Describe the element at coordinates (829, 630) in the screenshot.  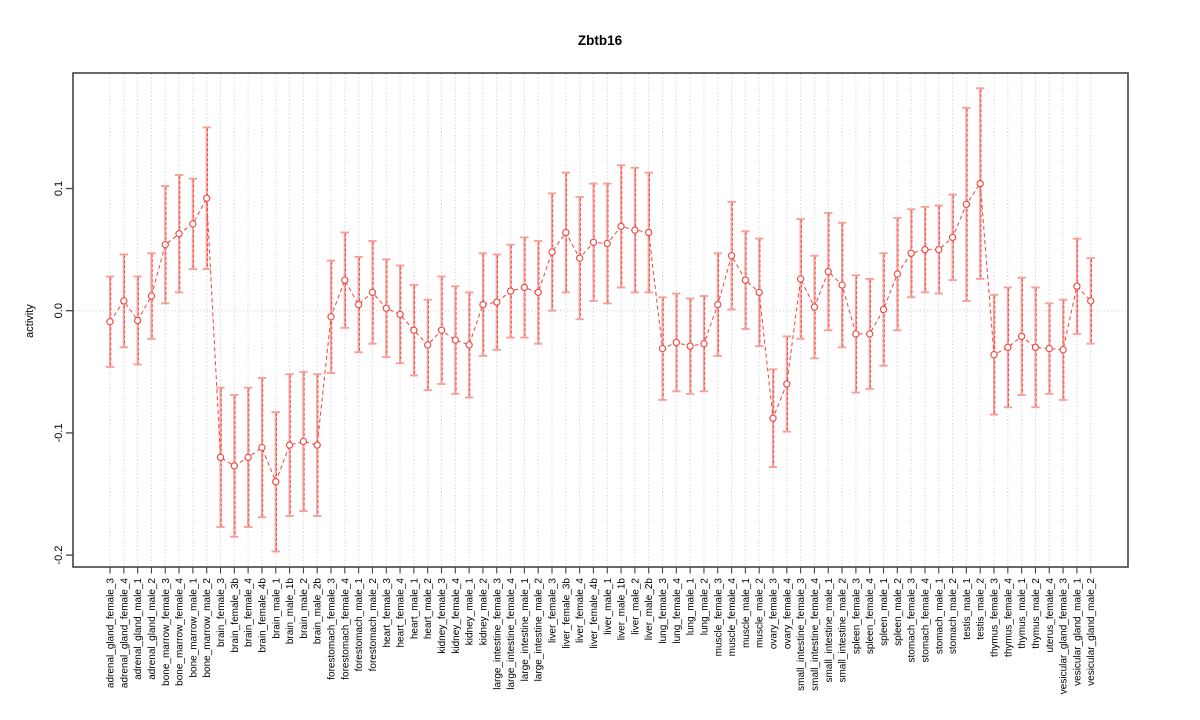
I see `x-tick-label: small_intestine_male_1` at that location.